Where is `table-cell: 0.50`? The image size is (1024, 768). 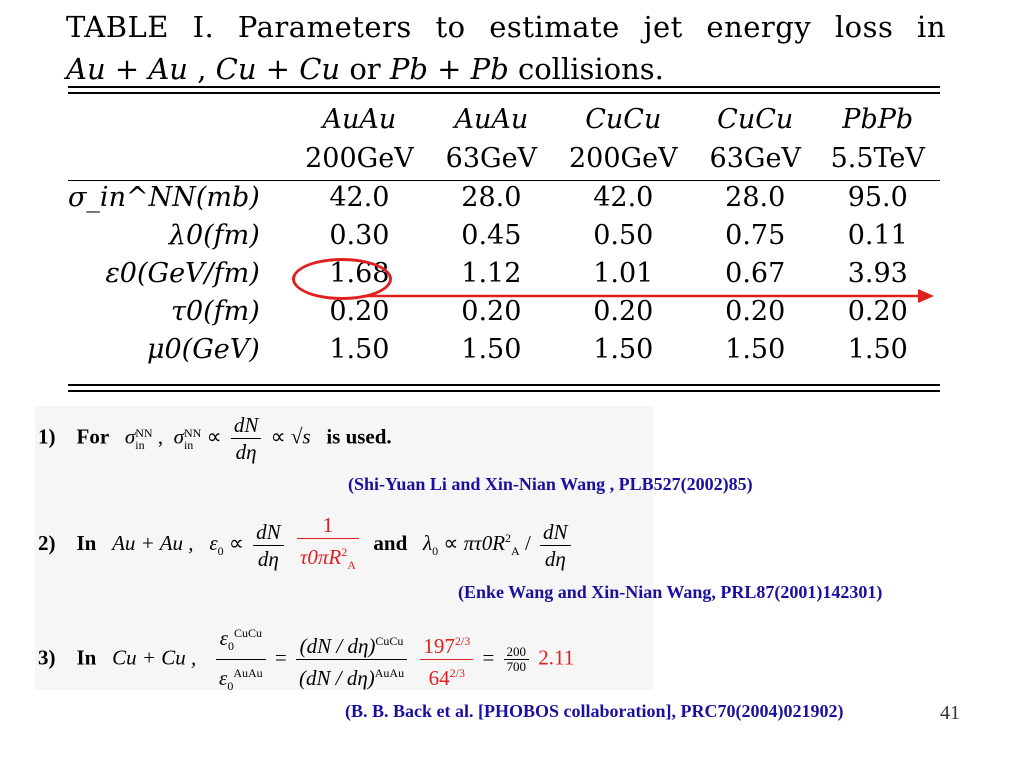
table-cell: 0.50 is located at coordinates (623, 235).